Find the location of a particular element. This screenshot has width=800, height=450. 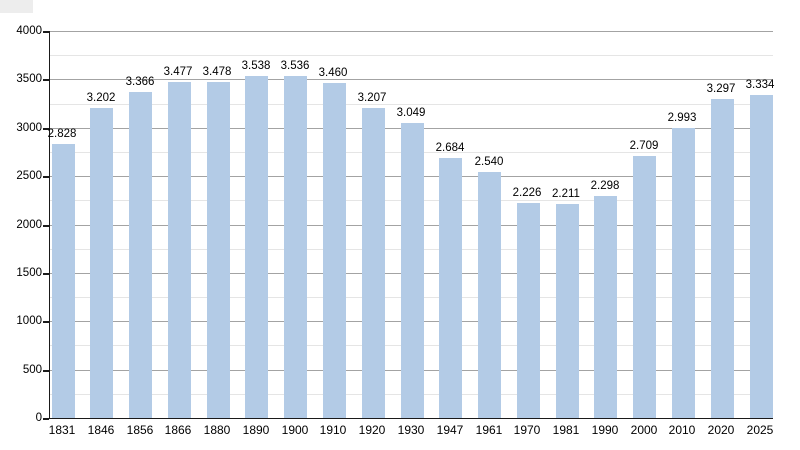

x-tick-label: 1846 is located at coordinates (101, 430).